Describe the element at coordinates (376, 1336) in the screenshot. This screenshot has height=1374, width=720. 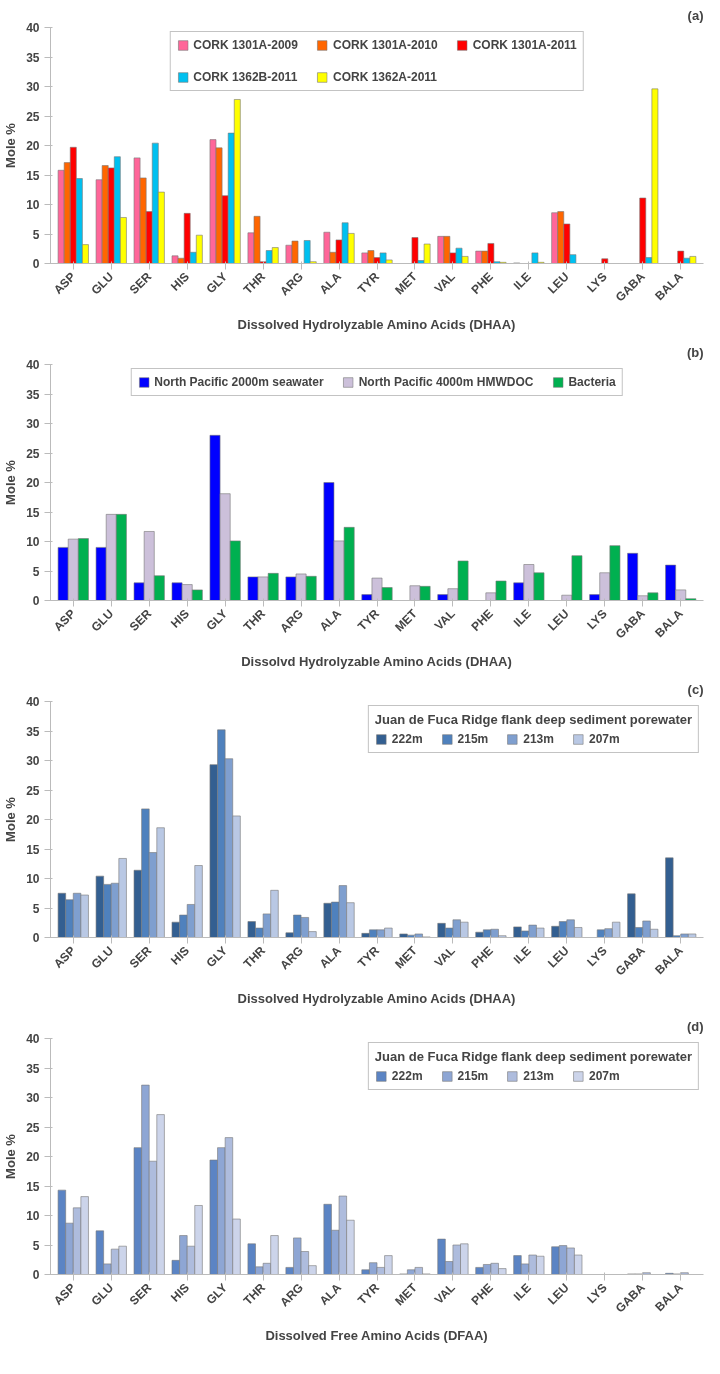
I see `x-axis-title: Dissolved Free Amino Acids (DFAA)` at that location.